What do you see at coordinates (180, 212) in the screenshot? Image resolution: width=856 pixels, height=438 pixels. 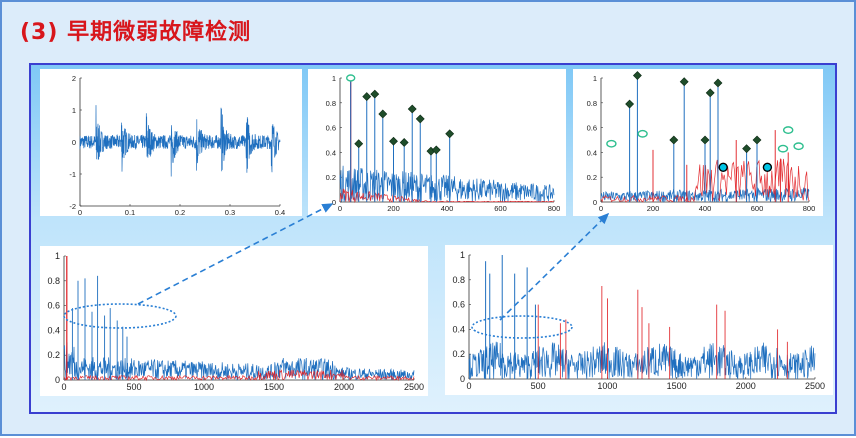 I see `x-tick-label: 0.2` at bounding box center [180, 212].